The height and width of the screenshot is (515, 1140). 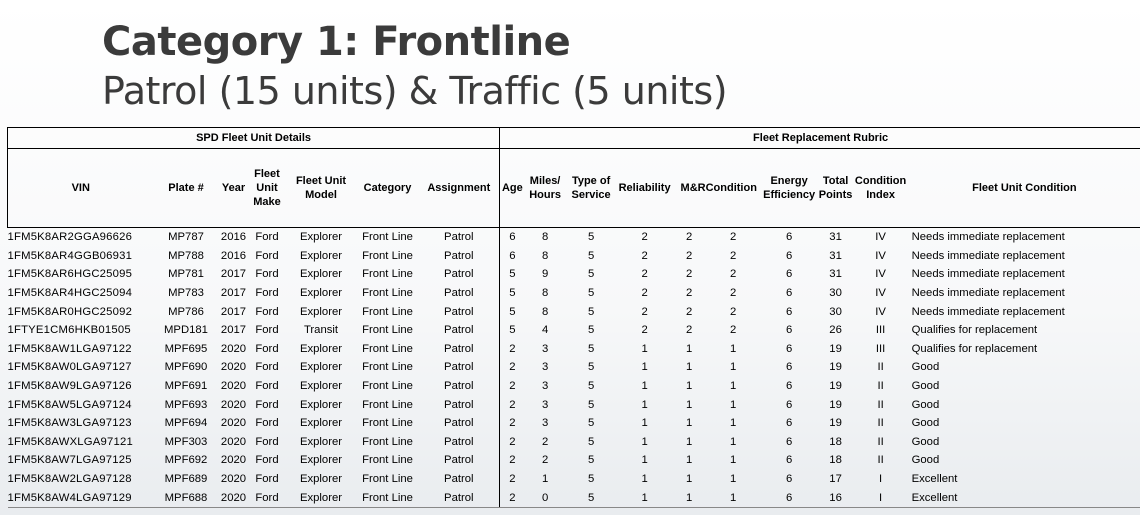 What do you see at coordinates (835, 479) in the screenshot?
I see `col-total-points-cell: 17` at bounding box center [835, 479].